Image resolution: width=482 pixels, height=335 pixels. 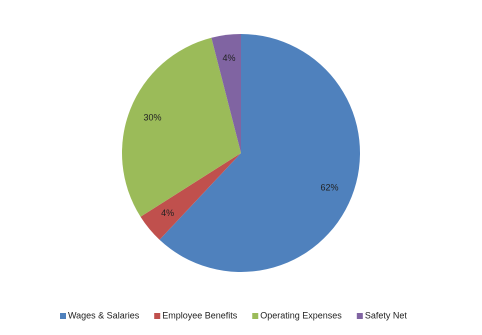 What do you see at coordinates (386, 315) in the screenshot?
I see `legend-label: Safety Net` at bounding box center [386, 315].